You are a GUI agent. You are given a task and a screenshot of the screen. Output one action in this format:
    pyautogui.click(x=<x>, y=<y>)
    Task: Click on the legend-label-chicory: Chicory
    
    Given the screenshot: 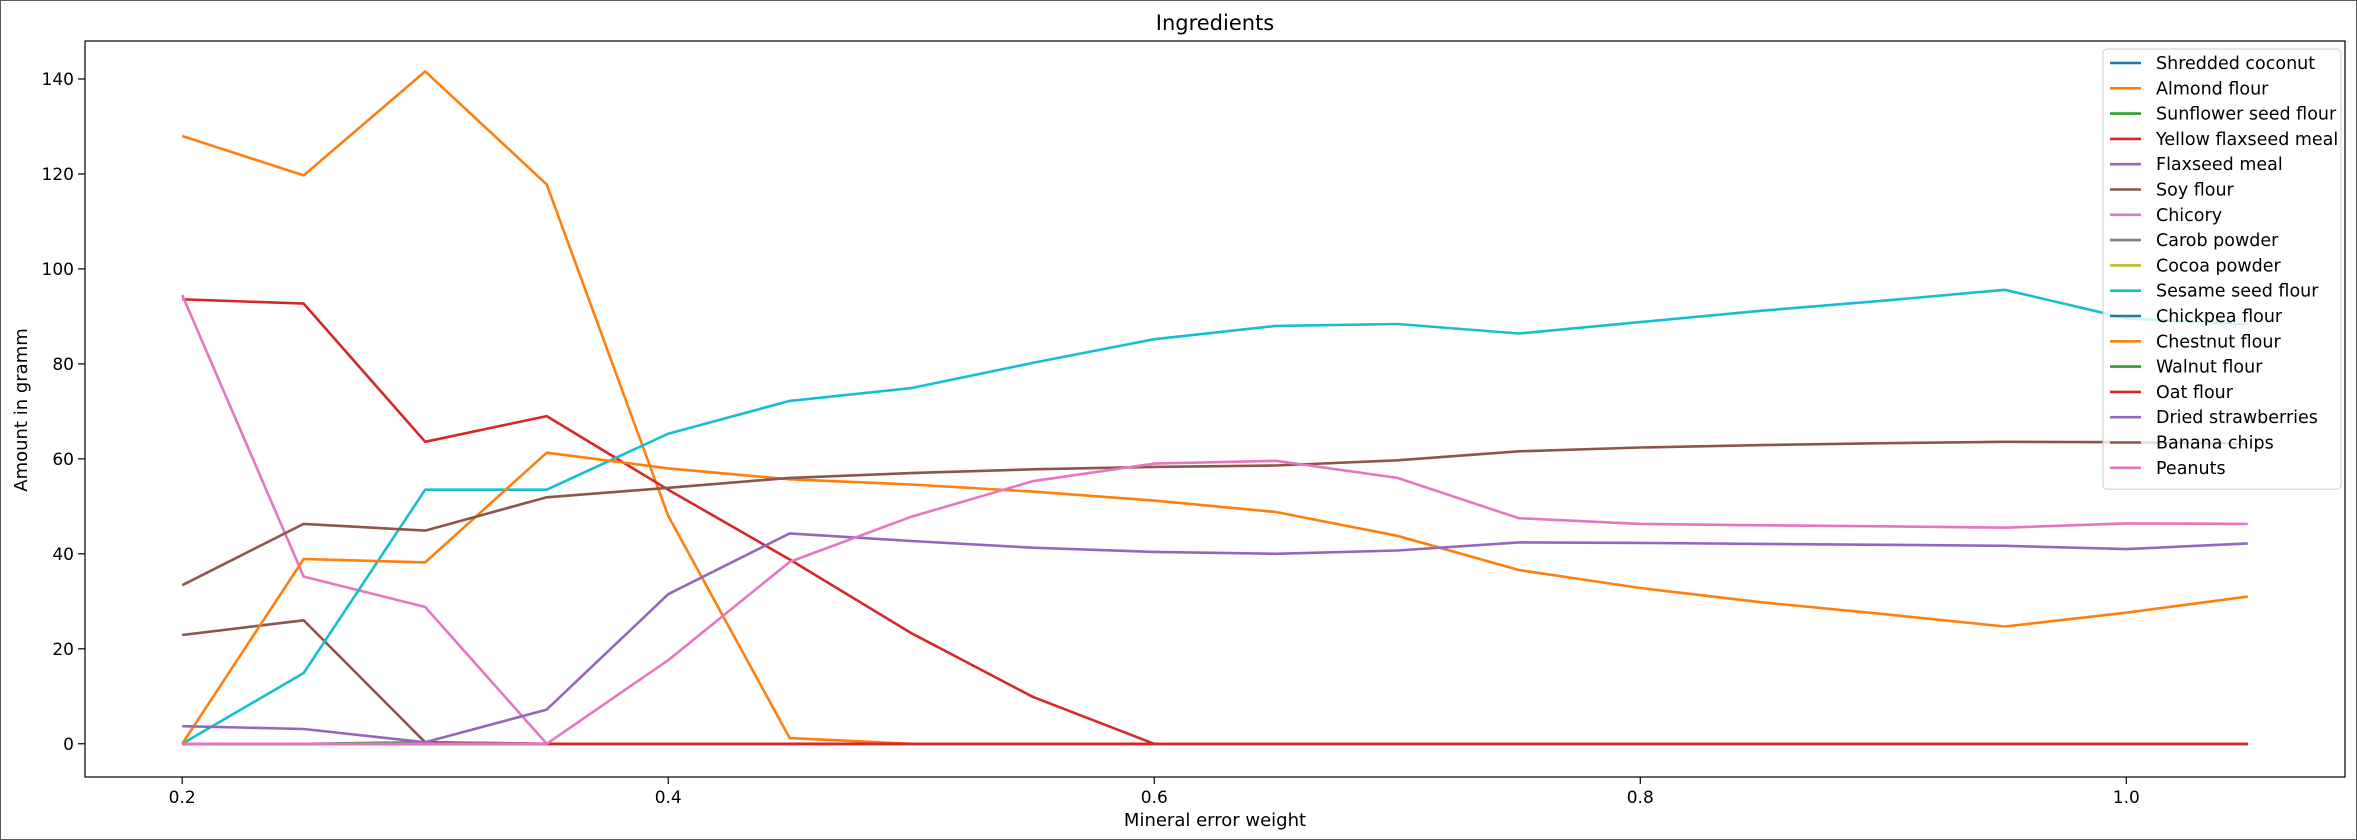 What is the action you would take?
    pyautogui.click(x=2189, y=216)
    